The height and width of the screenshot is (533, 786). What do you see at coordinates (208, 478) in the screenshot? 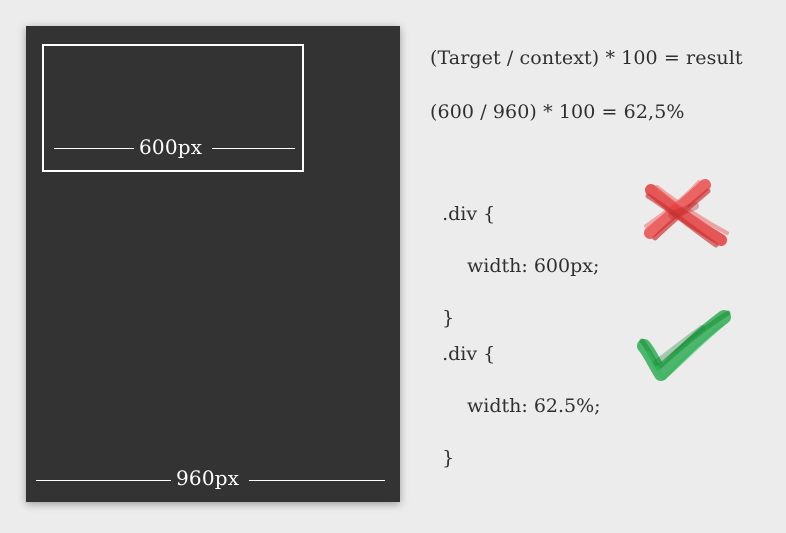
I see `outer-width-label: 960px` at bounding box center [208, 478].